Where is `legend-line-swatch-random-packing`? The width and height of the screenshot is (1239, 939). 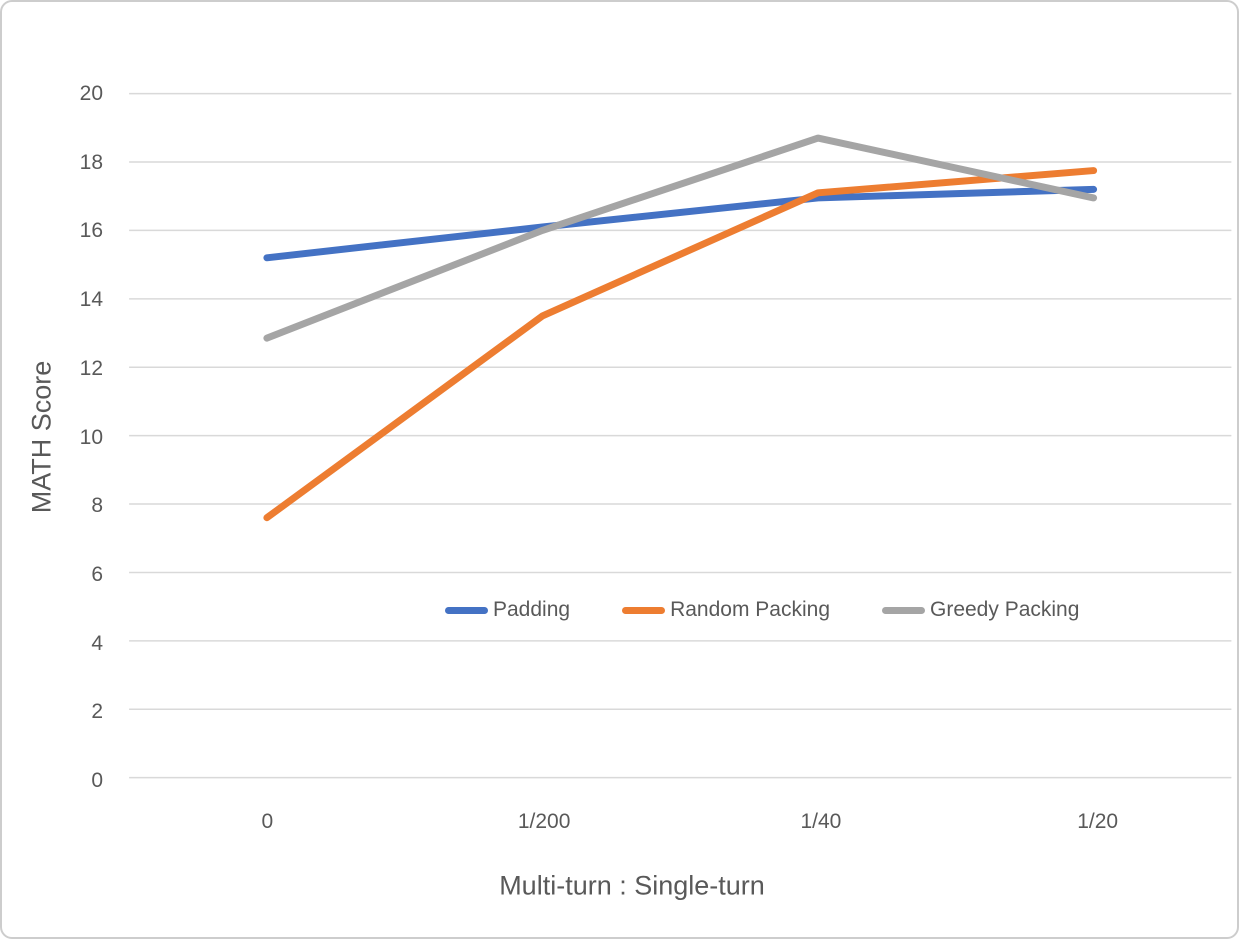 legend-line-swatch-random-packing is located at coordinates (644, 610).